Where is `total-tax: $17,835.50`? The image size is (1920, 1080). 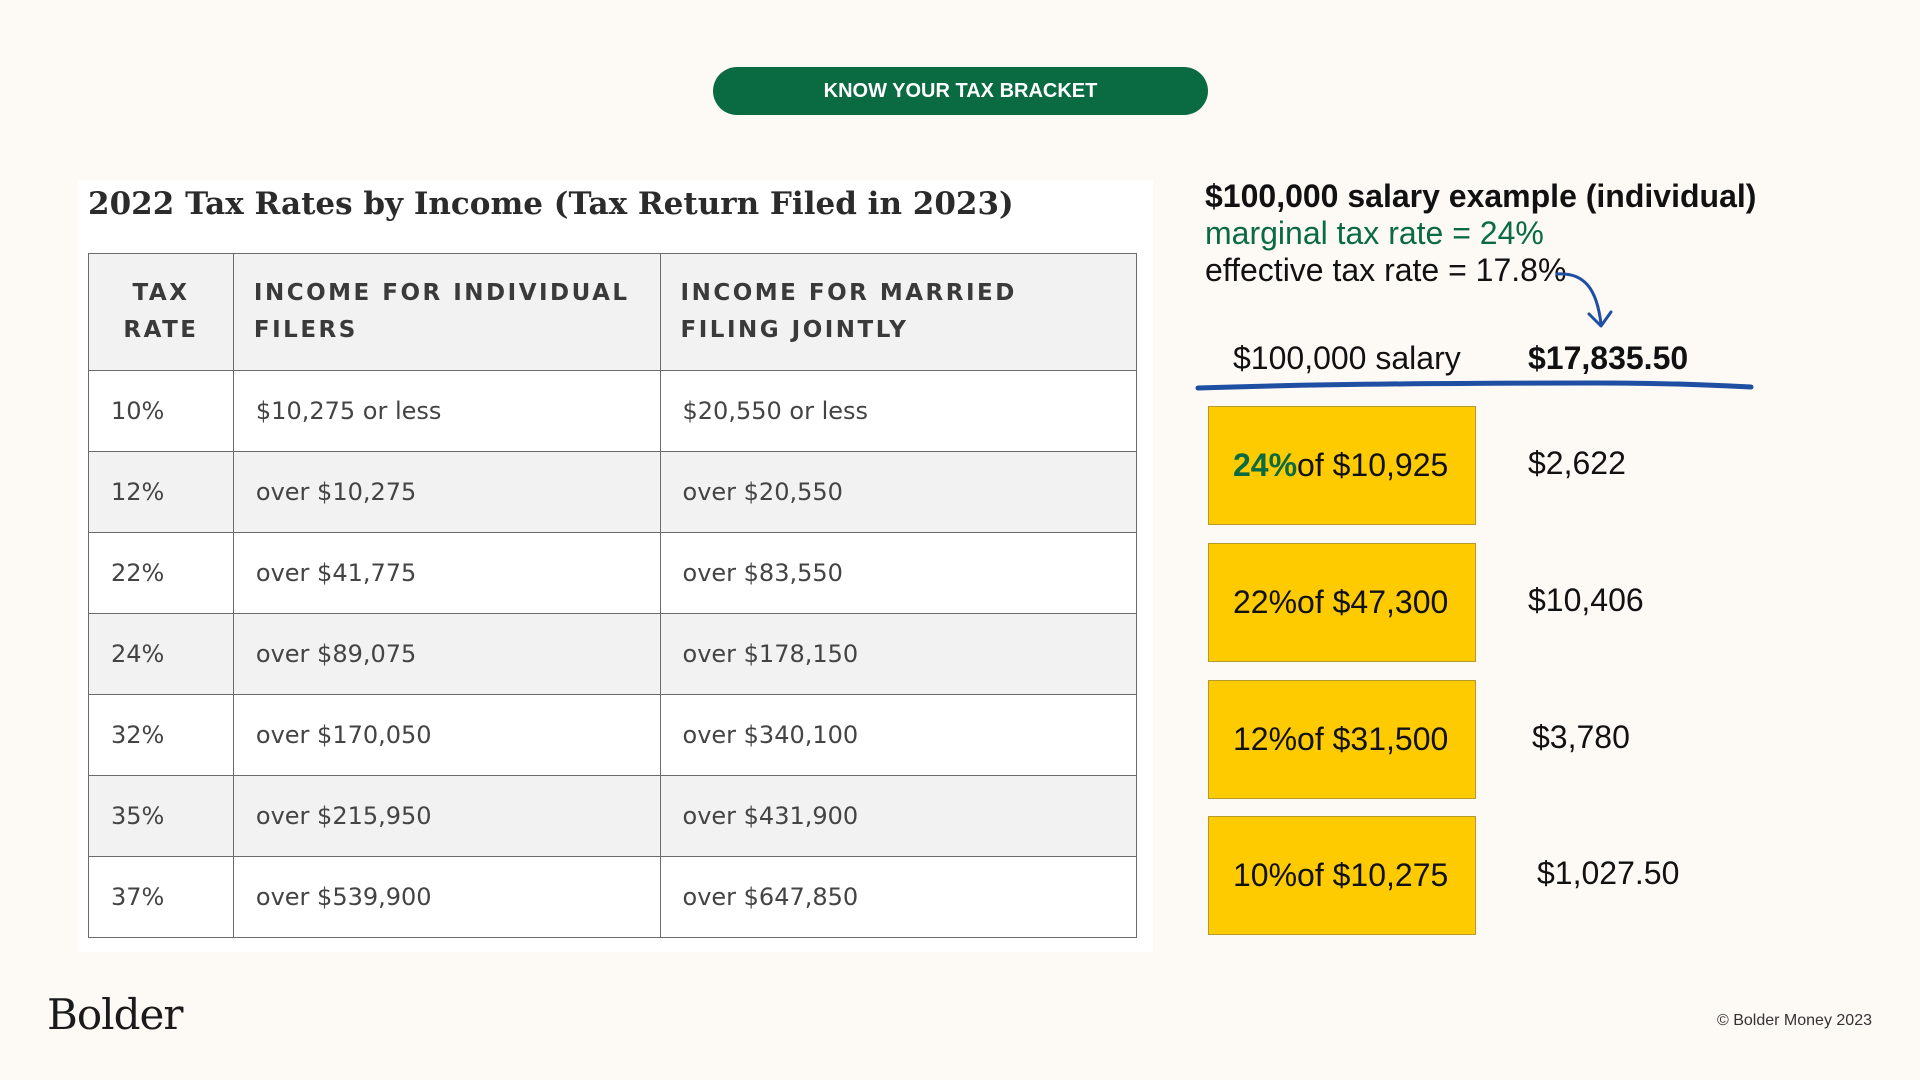
total-tax: $17,835.50 is located at coordinates (1608, 358).